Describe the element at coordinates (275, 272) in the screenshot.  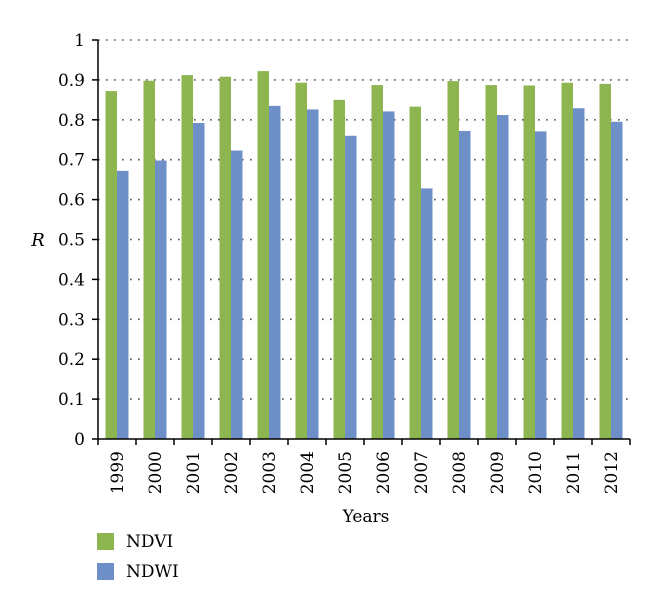
I see `bar-ndwi-2003` at that location.